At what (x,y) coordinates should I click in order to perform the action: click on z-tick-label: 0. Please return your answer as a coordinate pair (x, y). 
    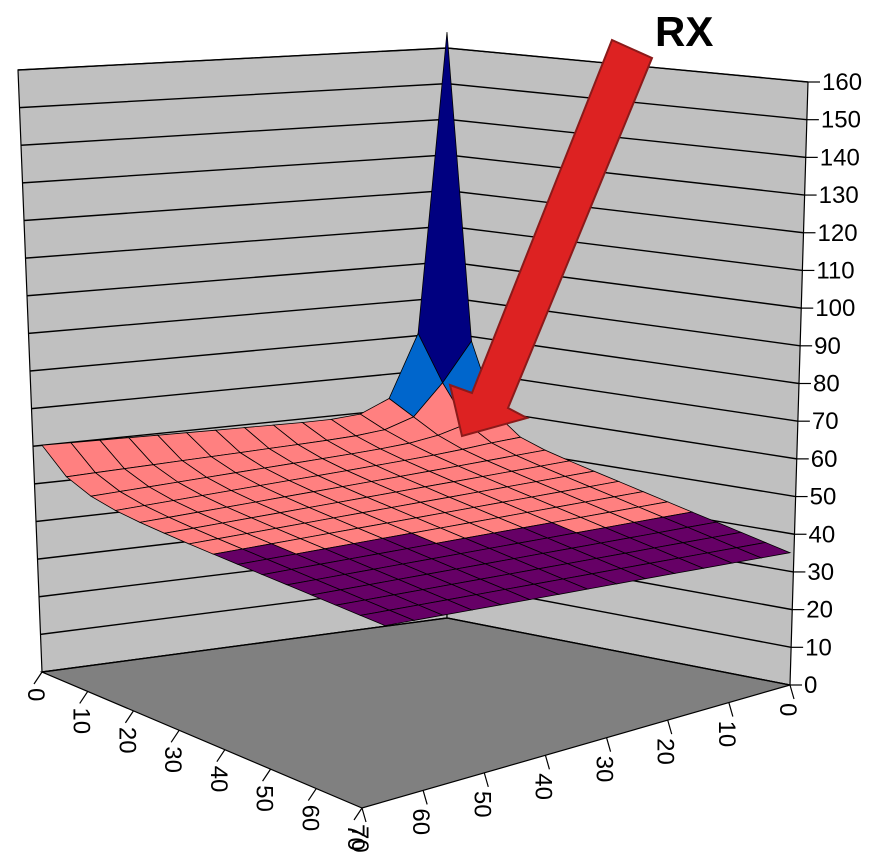
    Looking at the image, I should click on (810, 685).